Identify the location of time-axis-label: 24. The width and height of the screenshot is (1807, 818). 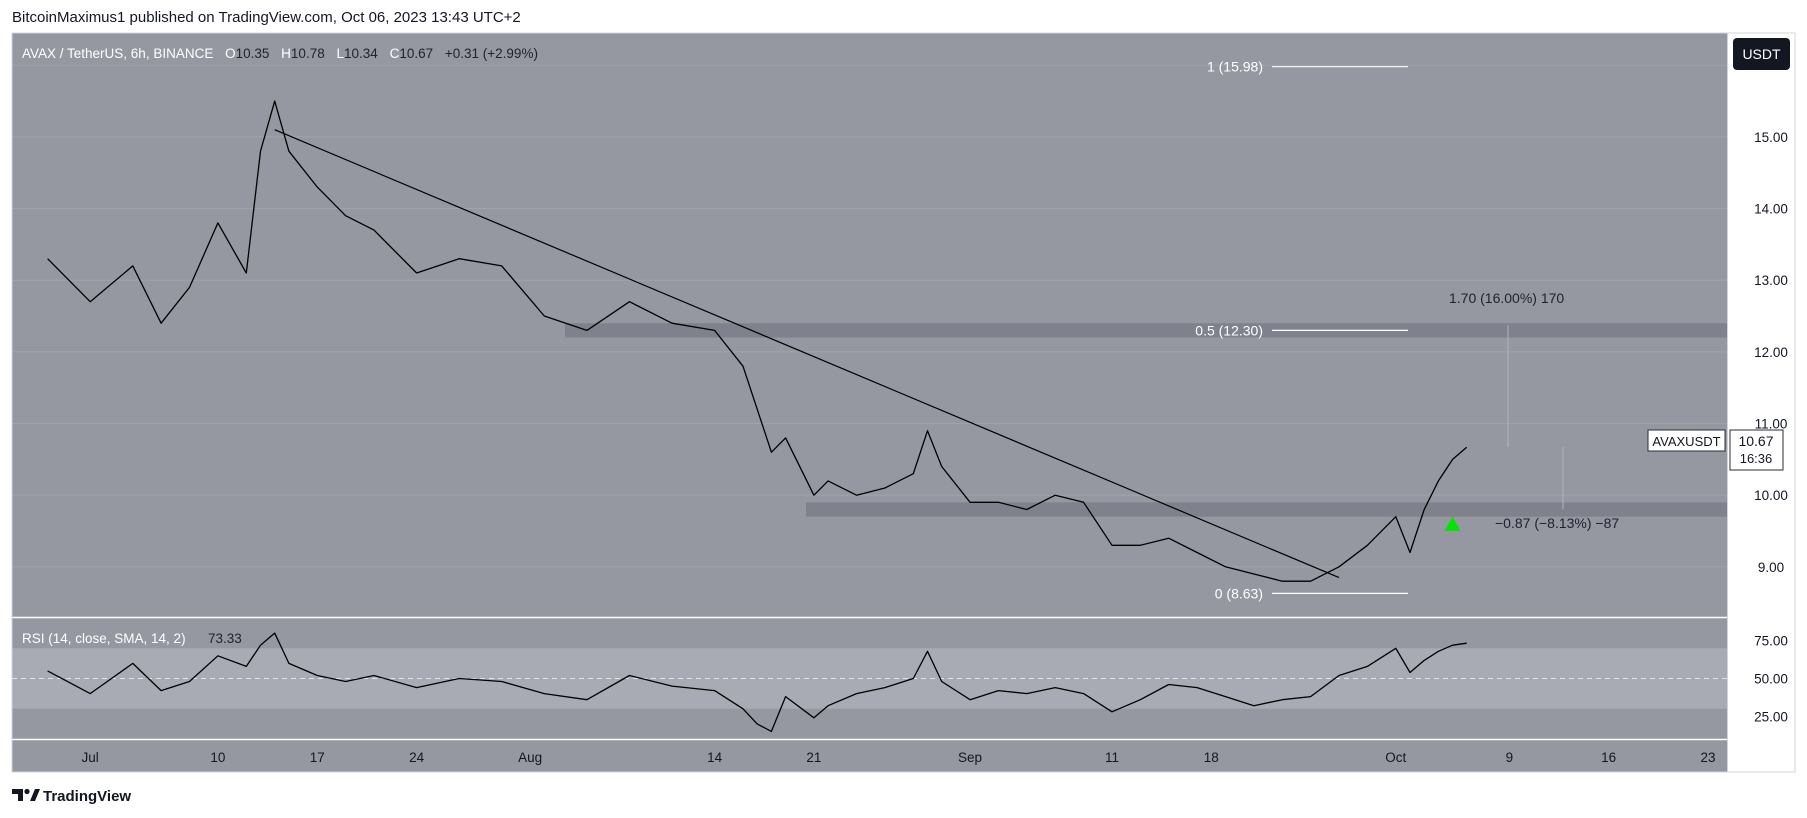
(417, 757).